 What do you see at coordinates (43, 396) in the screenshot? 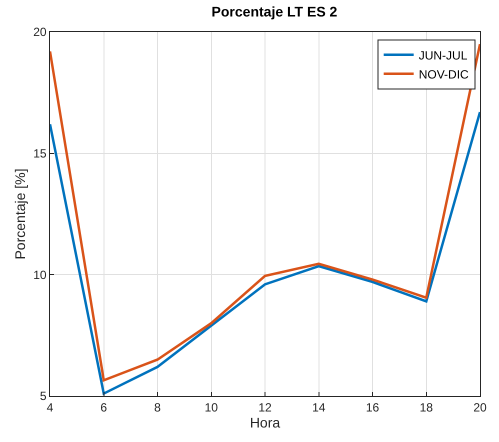
I see `y-tick-label: 5` at bounding box center [43, 396].